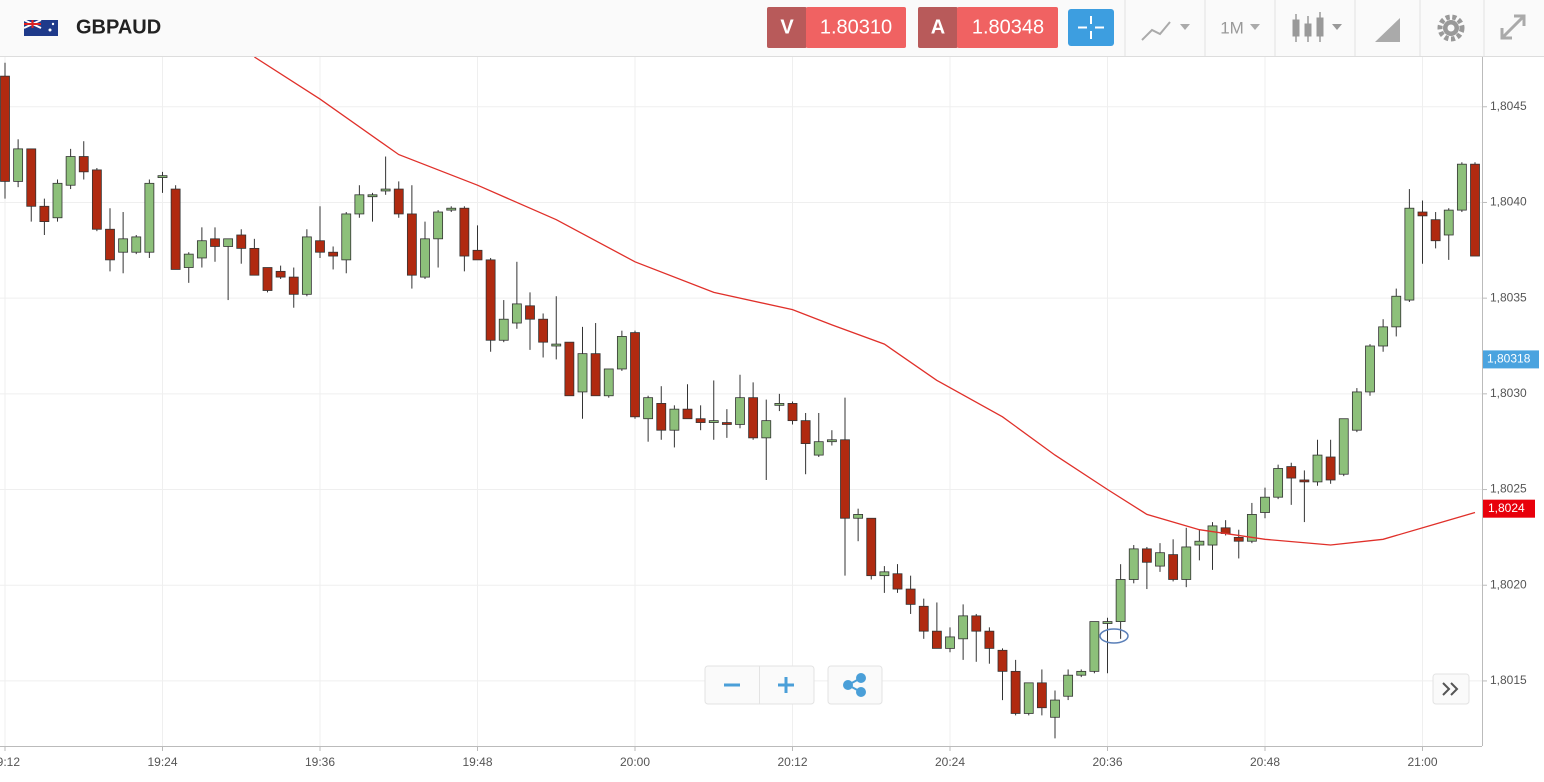 The image size is (1544, 782). What do you see at coordinates (320, 762) in the screenshot?
I see `x-tick-label: 19:36` at bounding box center [320, 762].